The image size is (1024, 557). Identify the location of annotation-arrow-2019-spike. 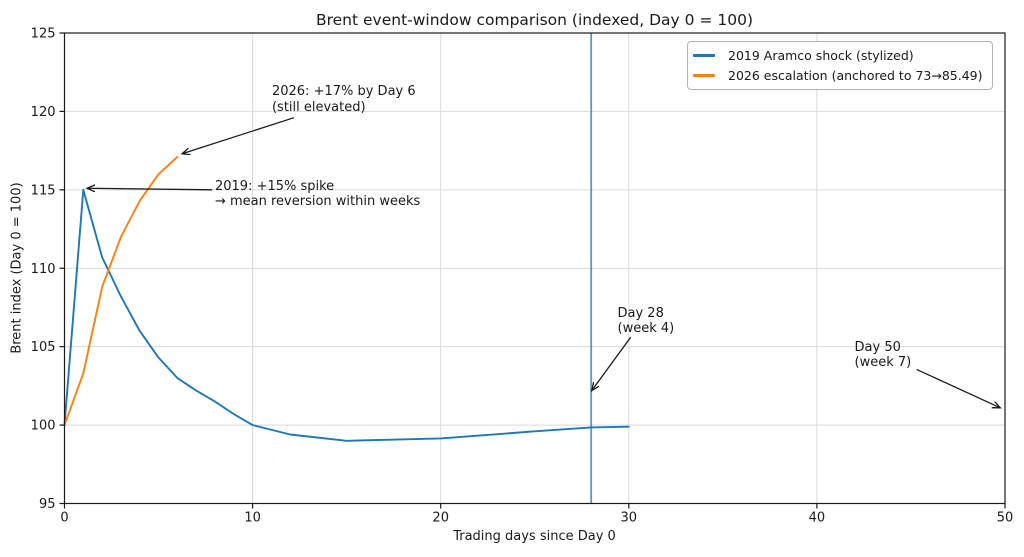
(150, 189).